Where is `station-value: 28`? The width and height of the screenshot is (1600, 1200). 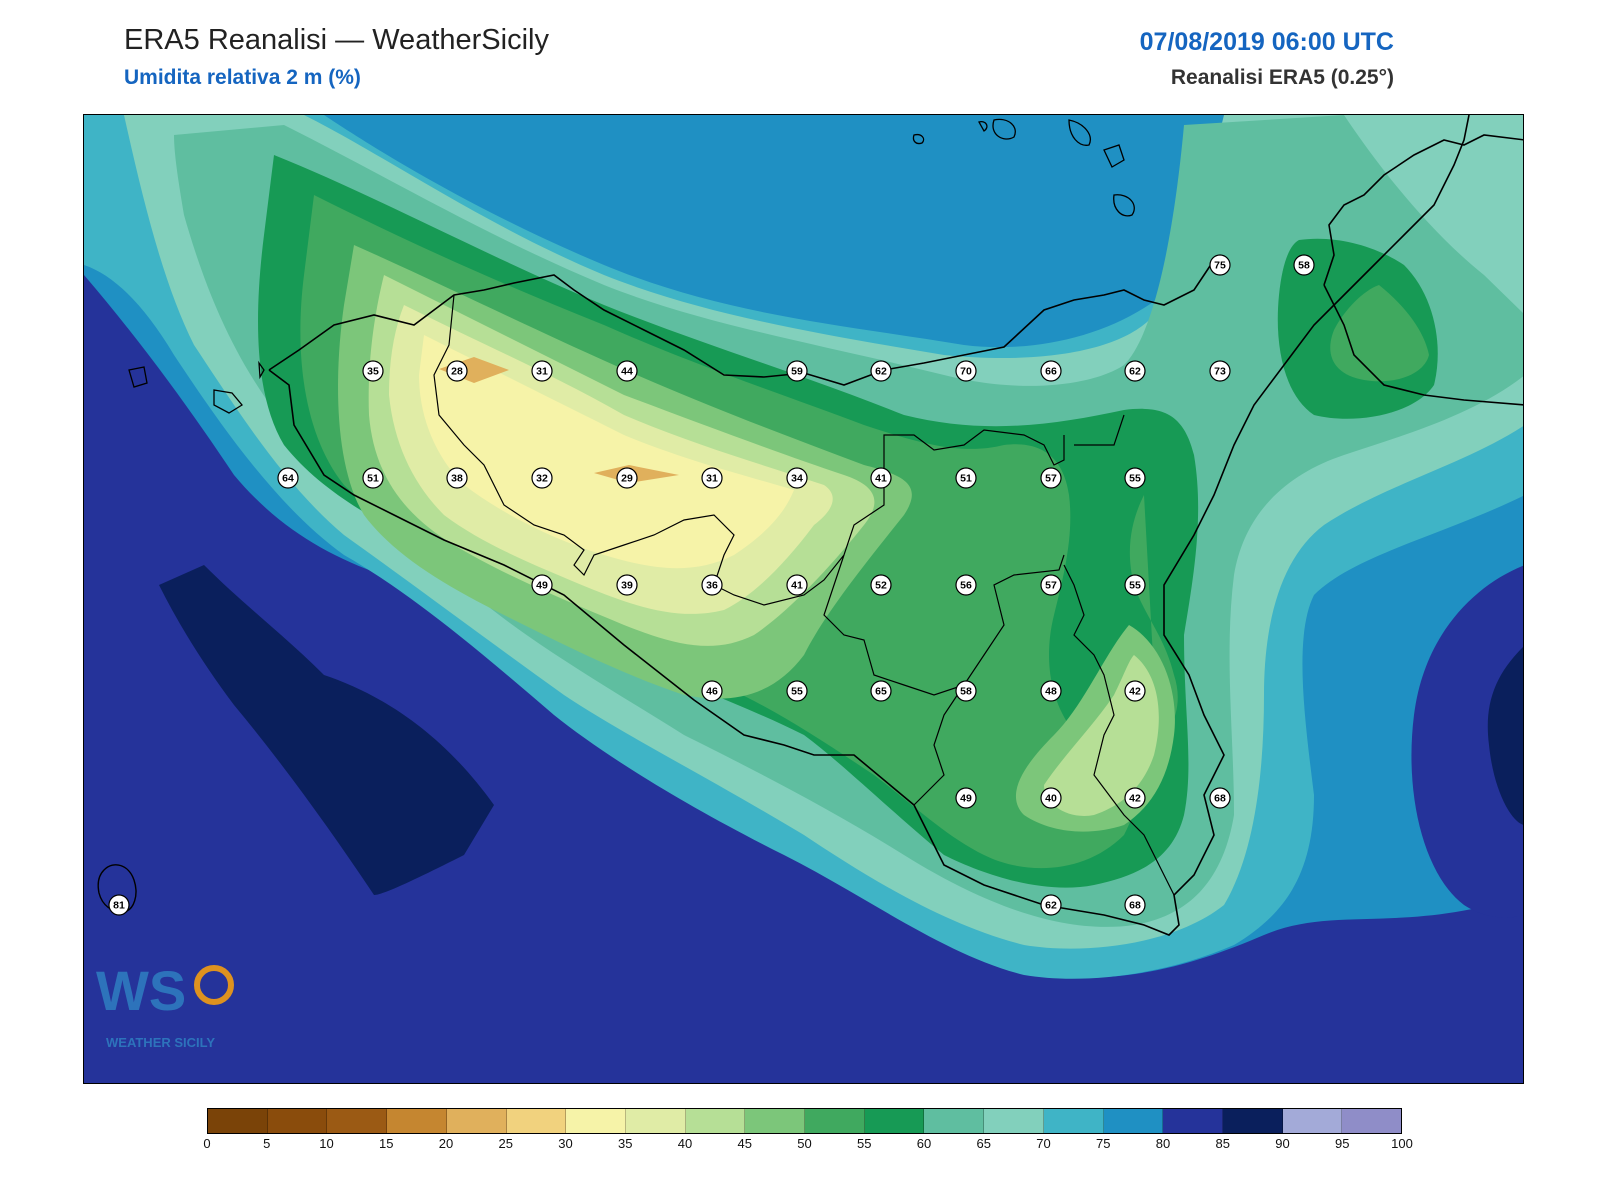 station-value: 28 is located at coordinates (457, 372).